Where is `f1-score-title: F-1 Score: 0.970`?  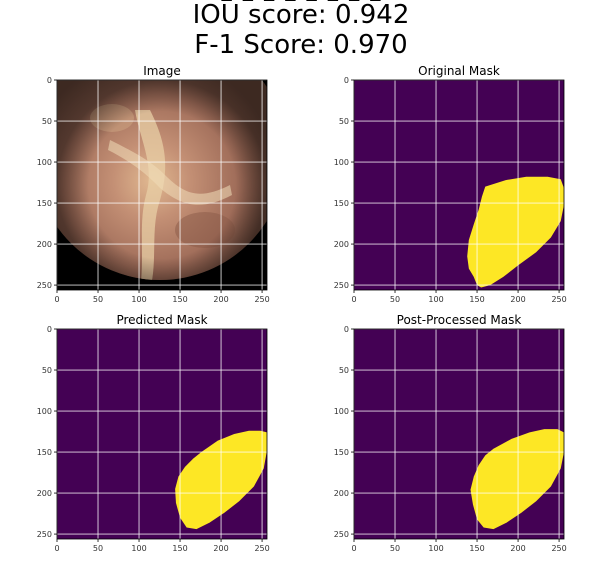 f1-score-title: F-1 Score: 0.970 is located at coordinates (301, 45).